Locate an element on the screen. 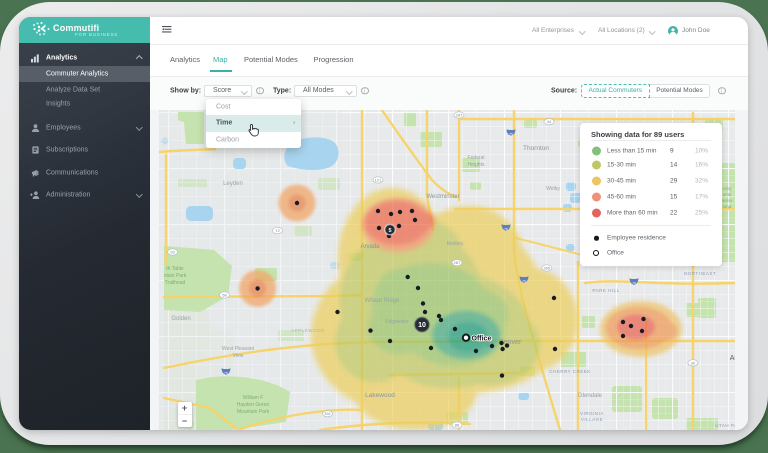 The width and height of the screenshot is (768, 453). svg-text: CHERRY CREEK is located at coordinates (570, 371).